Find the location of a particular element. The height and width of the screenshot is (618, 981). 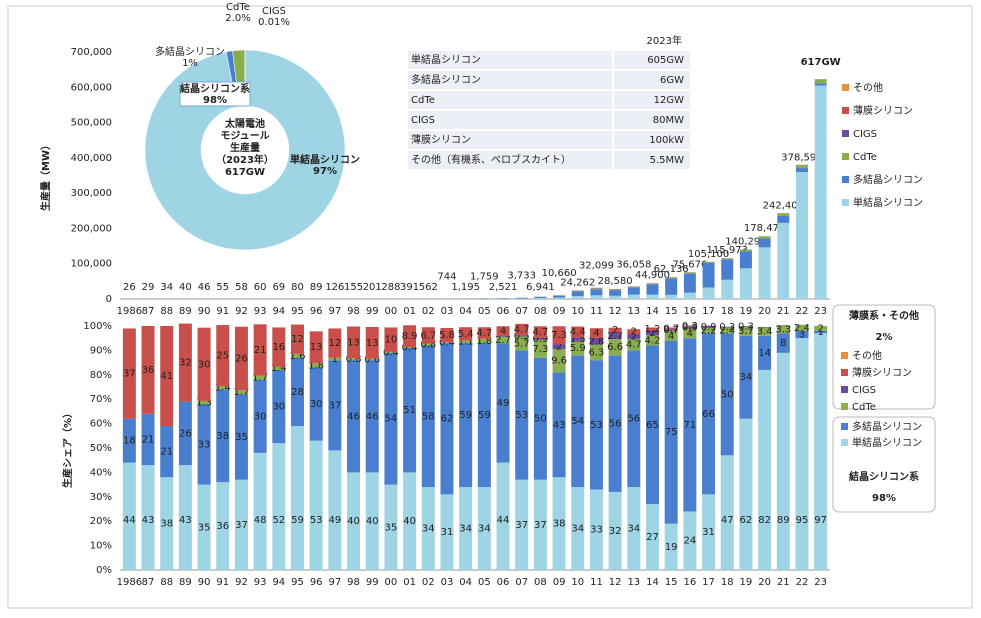

total-label: 40 is located at coordinates (185, 287).